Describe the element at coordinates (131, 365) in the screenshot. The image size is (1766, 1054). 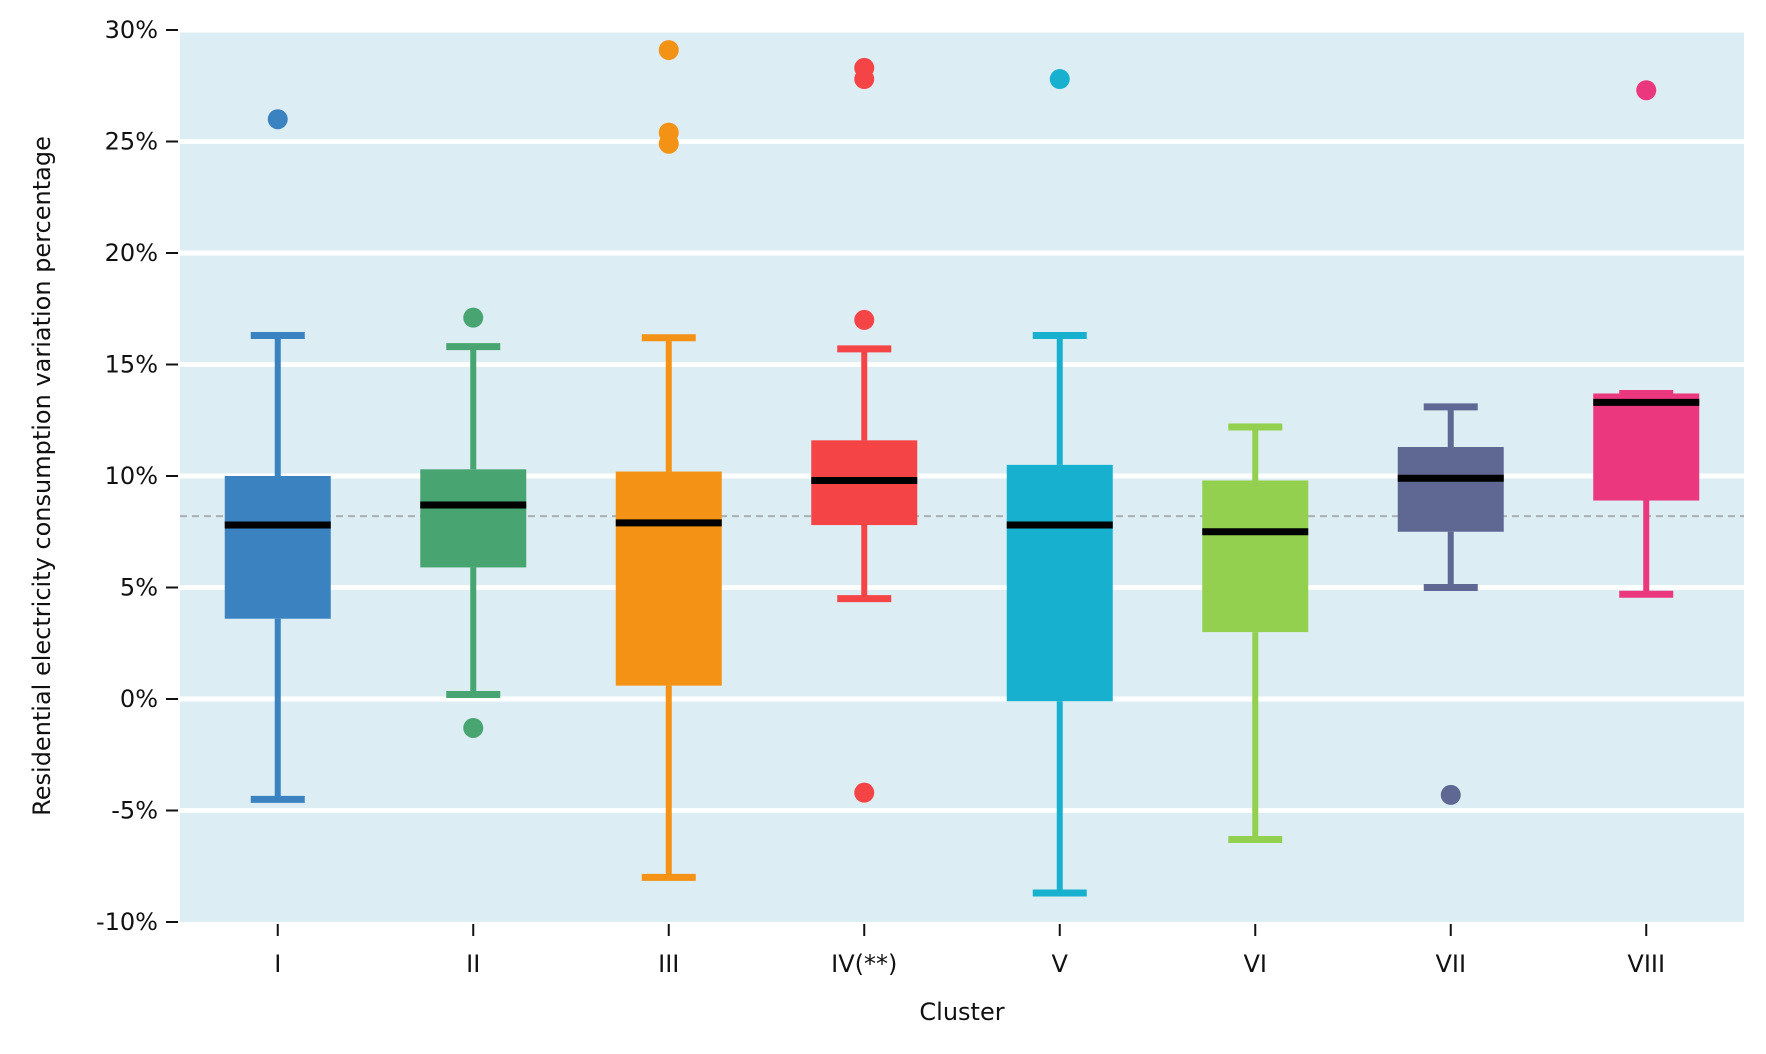
I see `y-tick-label: 15%` at that location.